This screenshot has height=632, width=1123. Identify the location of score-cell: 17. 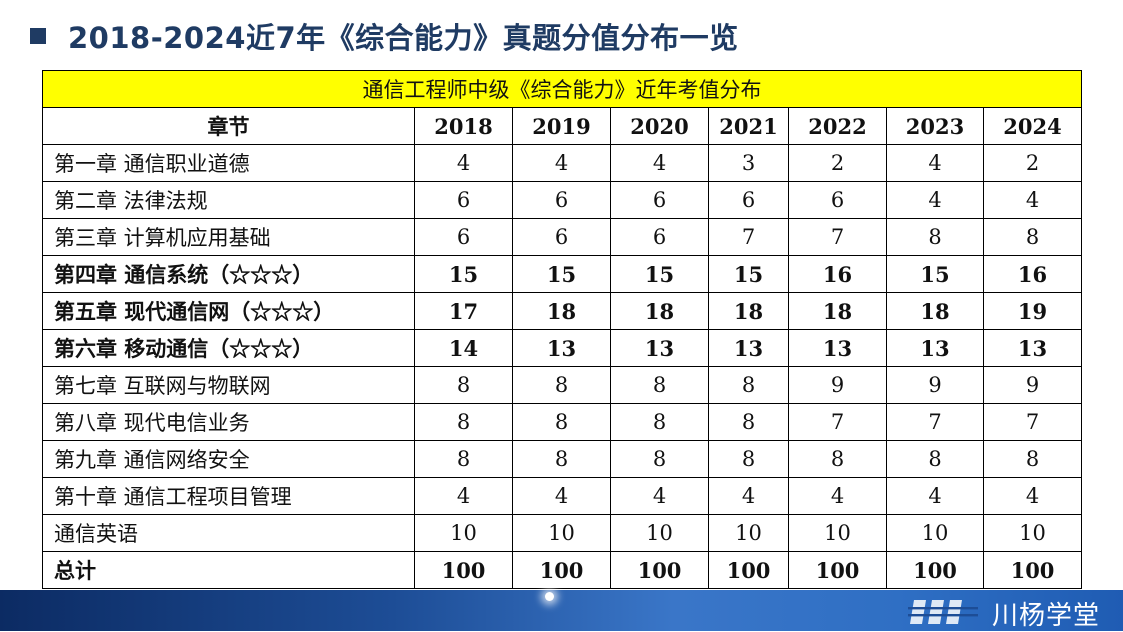
(463, 311).